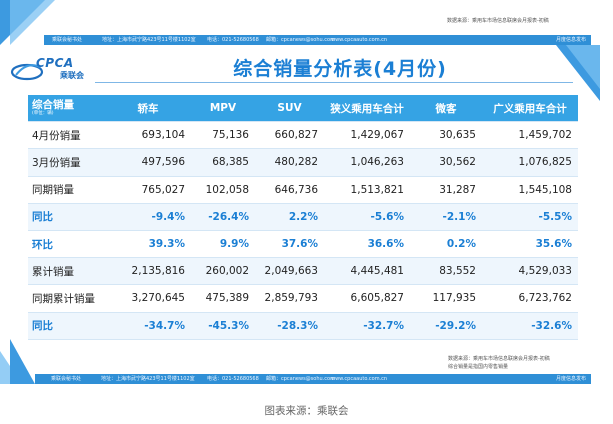 The image size is (613, 424). I want to click on table-cell: 475,389, so click(223, 298).